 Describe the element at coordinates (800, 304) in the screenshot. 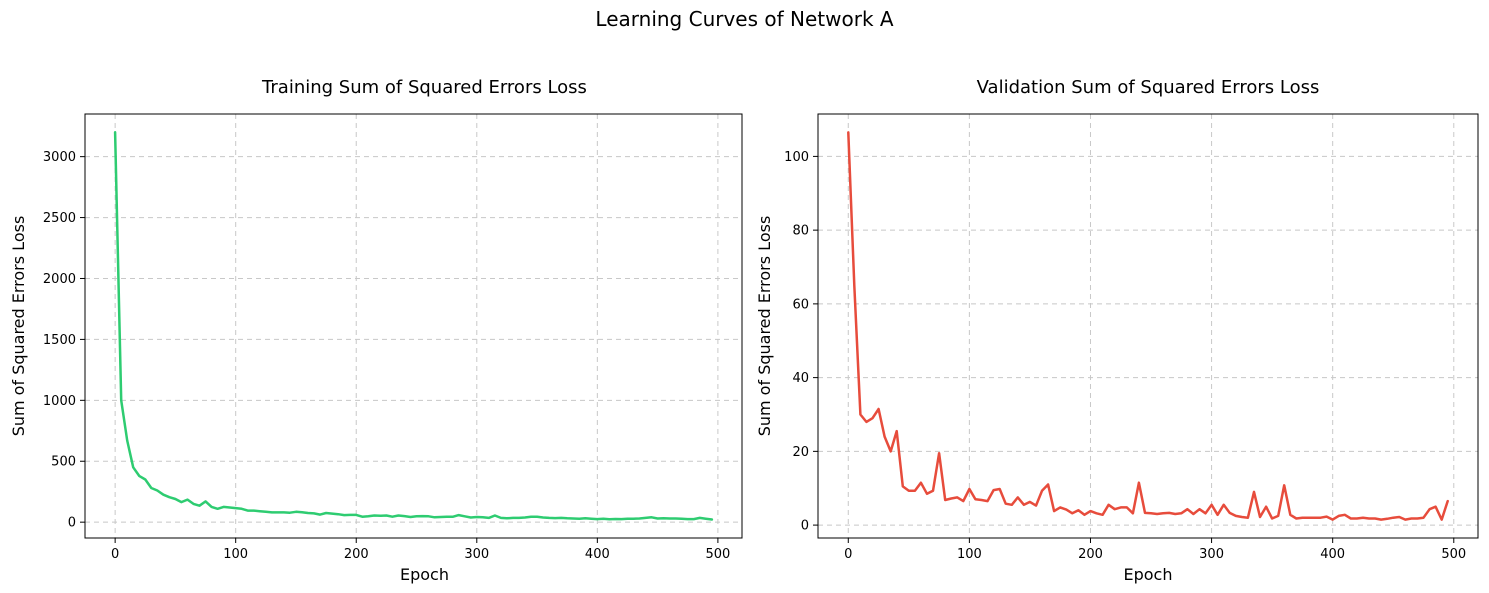

I see `y-tick-label: 60` at that location.